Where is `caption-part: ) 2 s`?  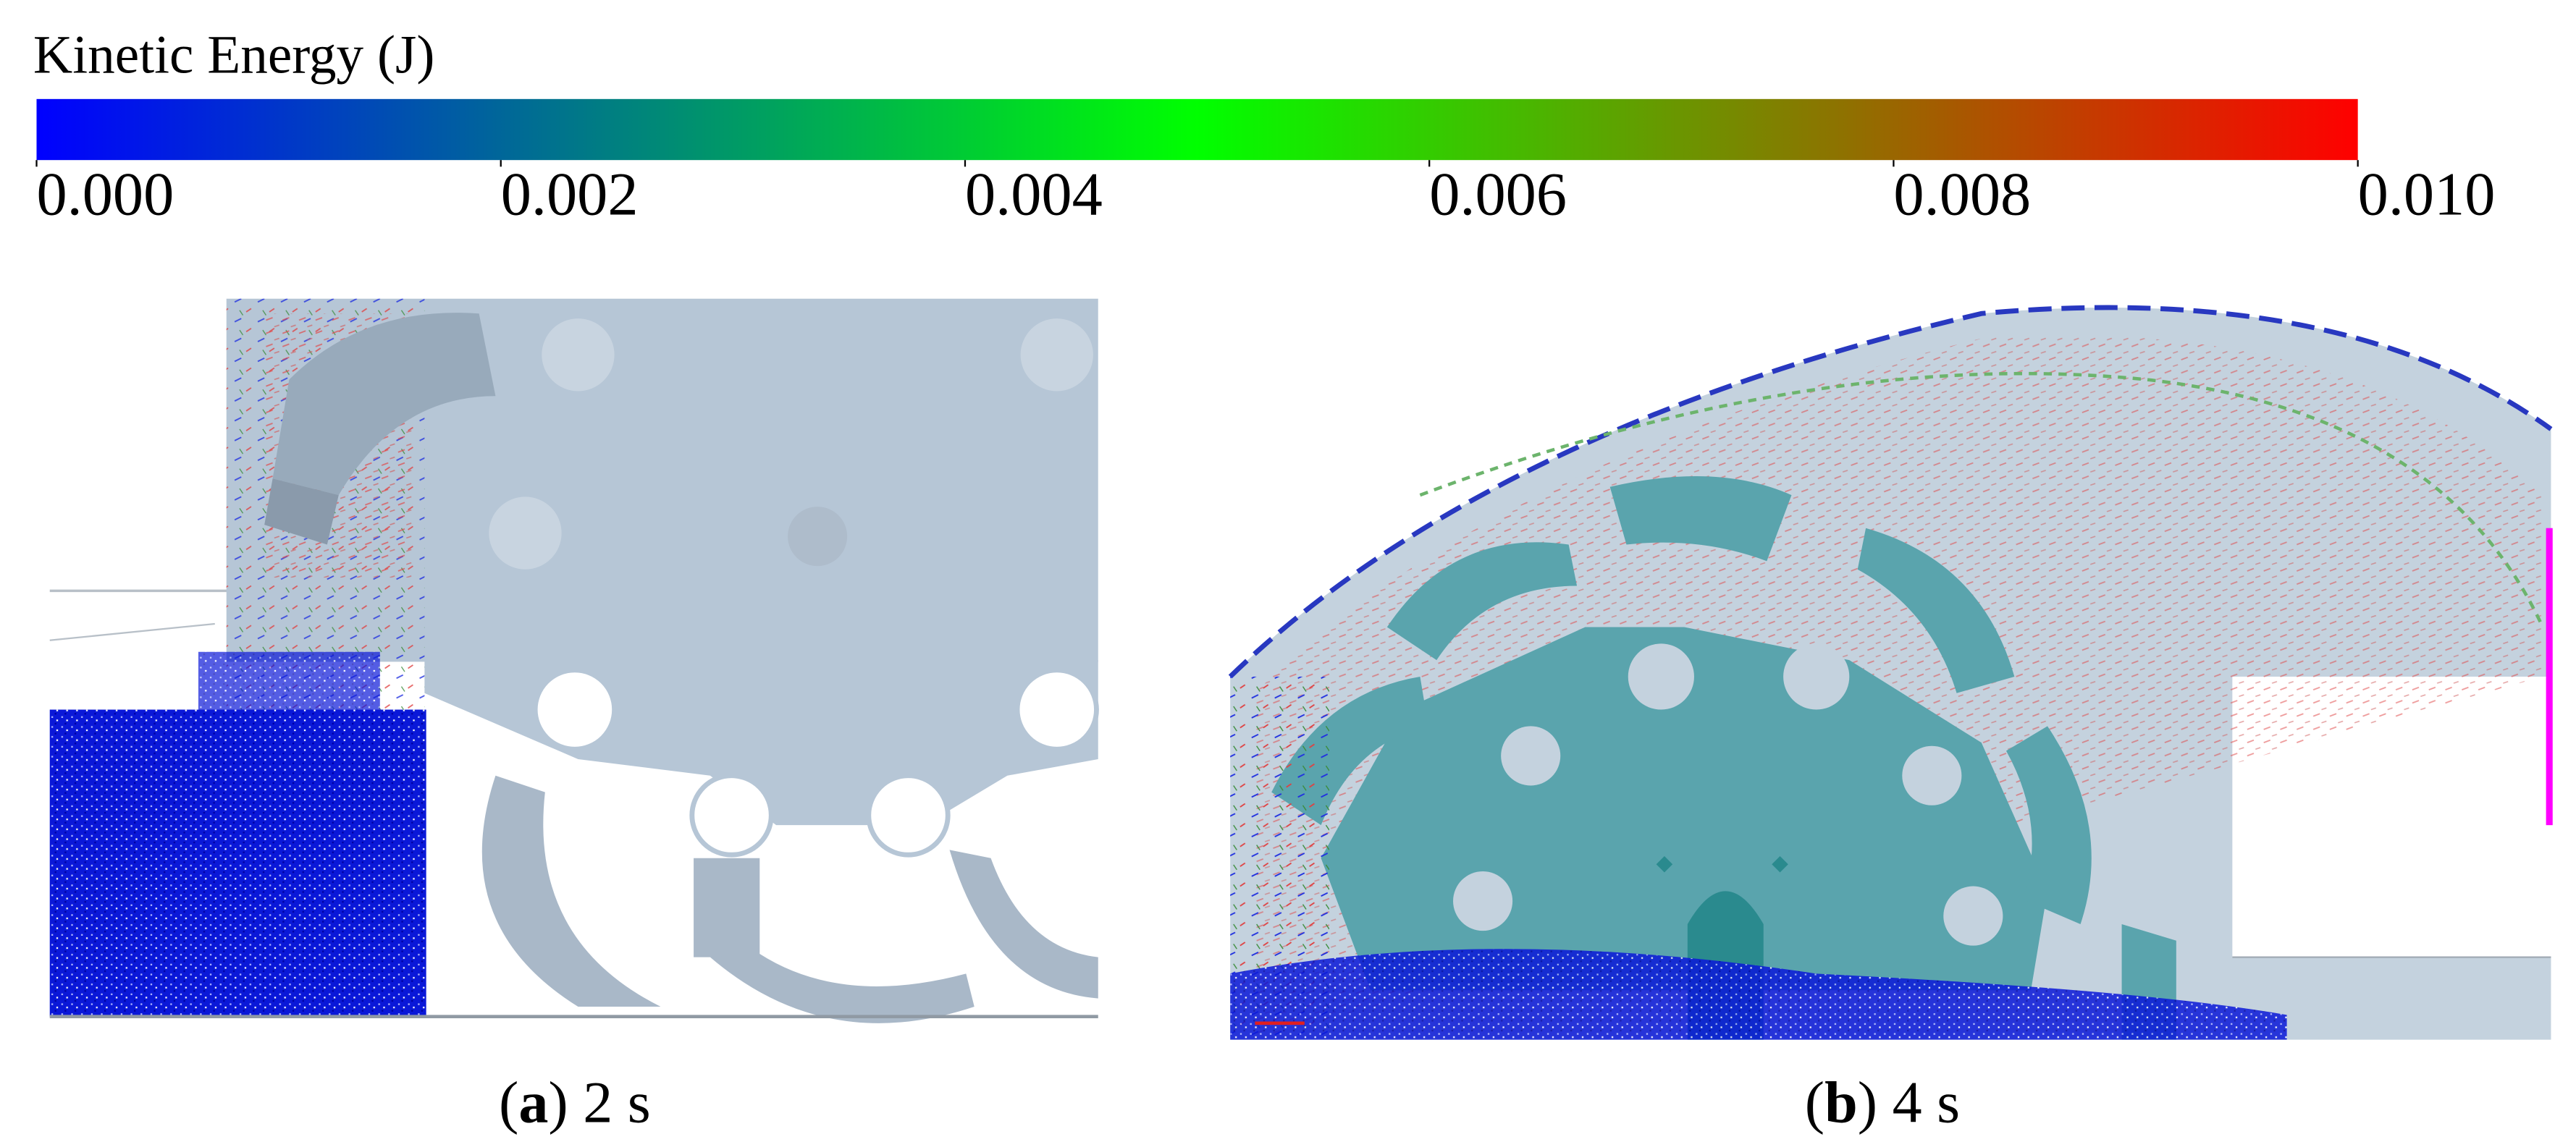 caption-part: ) 2 s is located at coordinates (599, 1102).